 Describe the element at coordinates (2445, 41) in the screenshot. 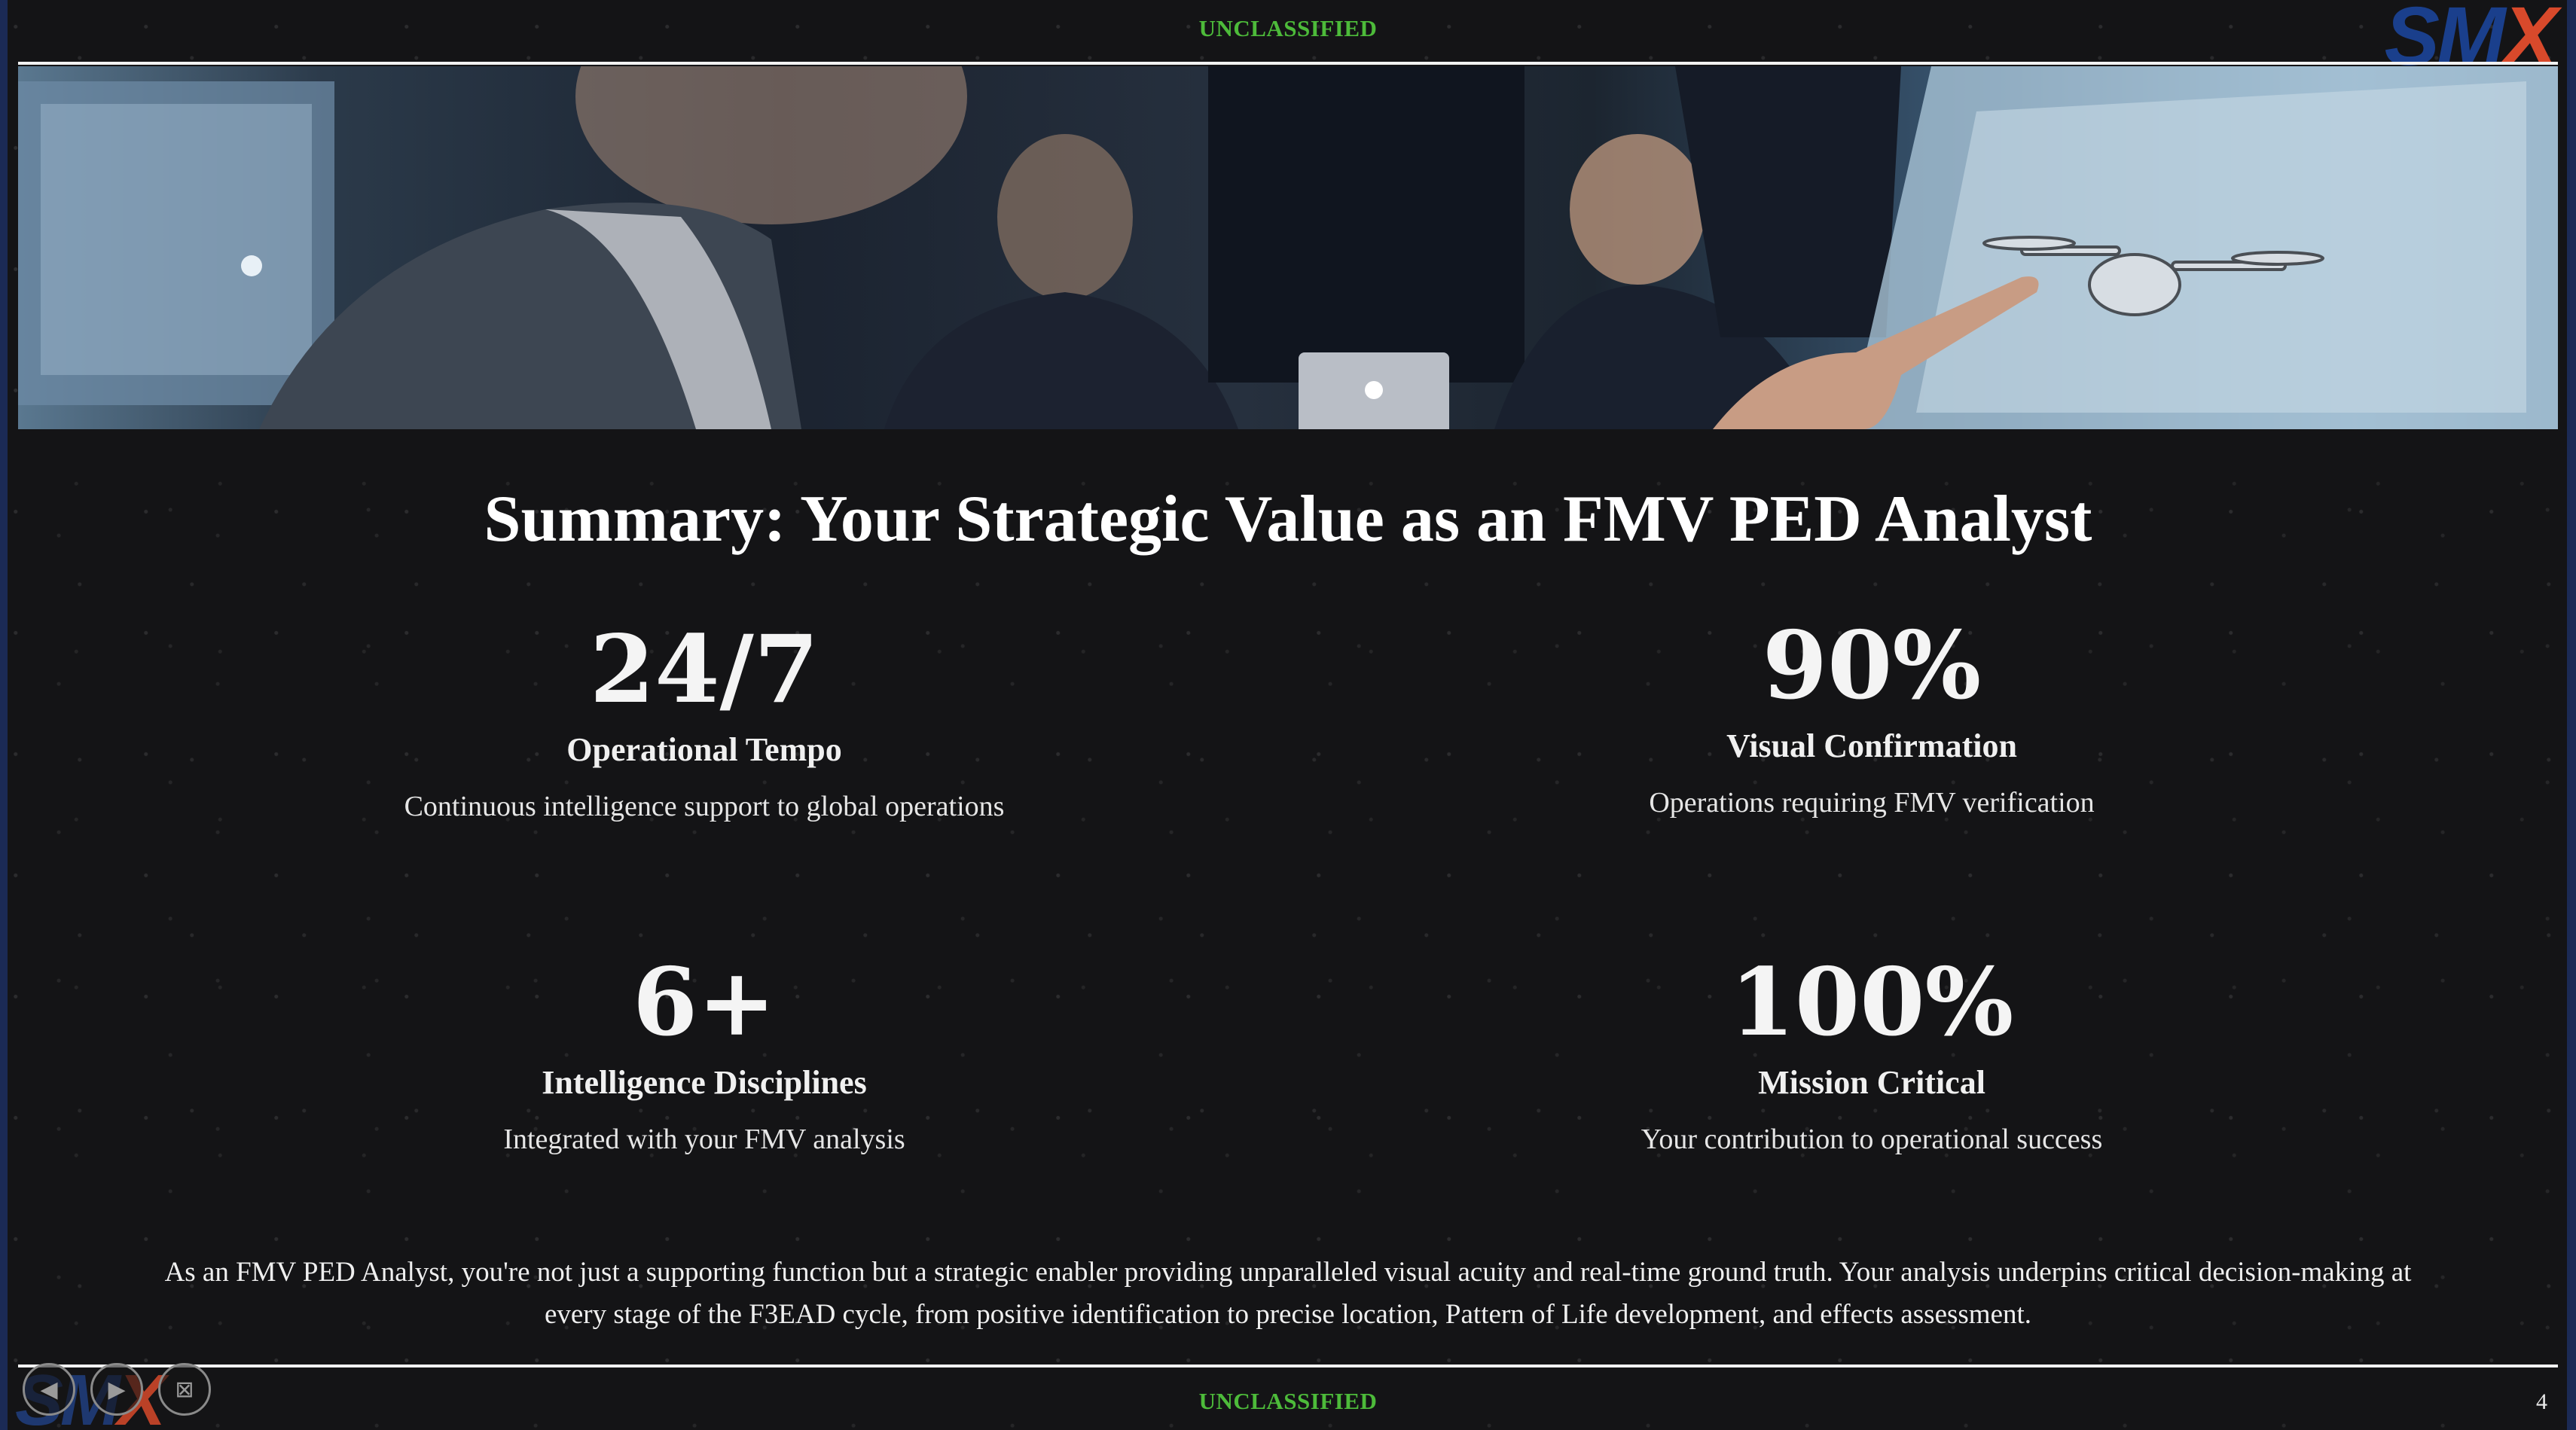

I see `logo-text: SM` at that location.